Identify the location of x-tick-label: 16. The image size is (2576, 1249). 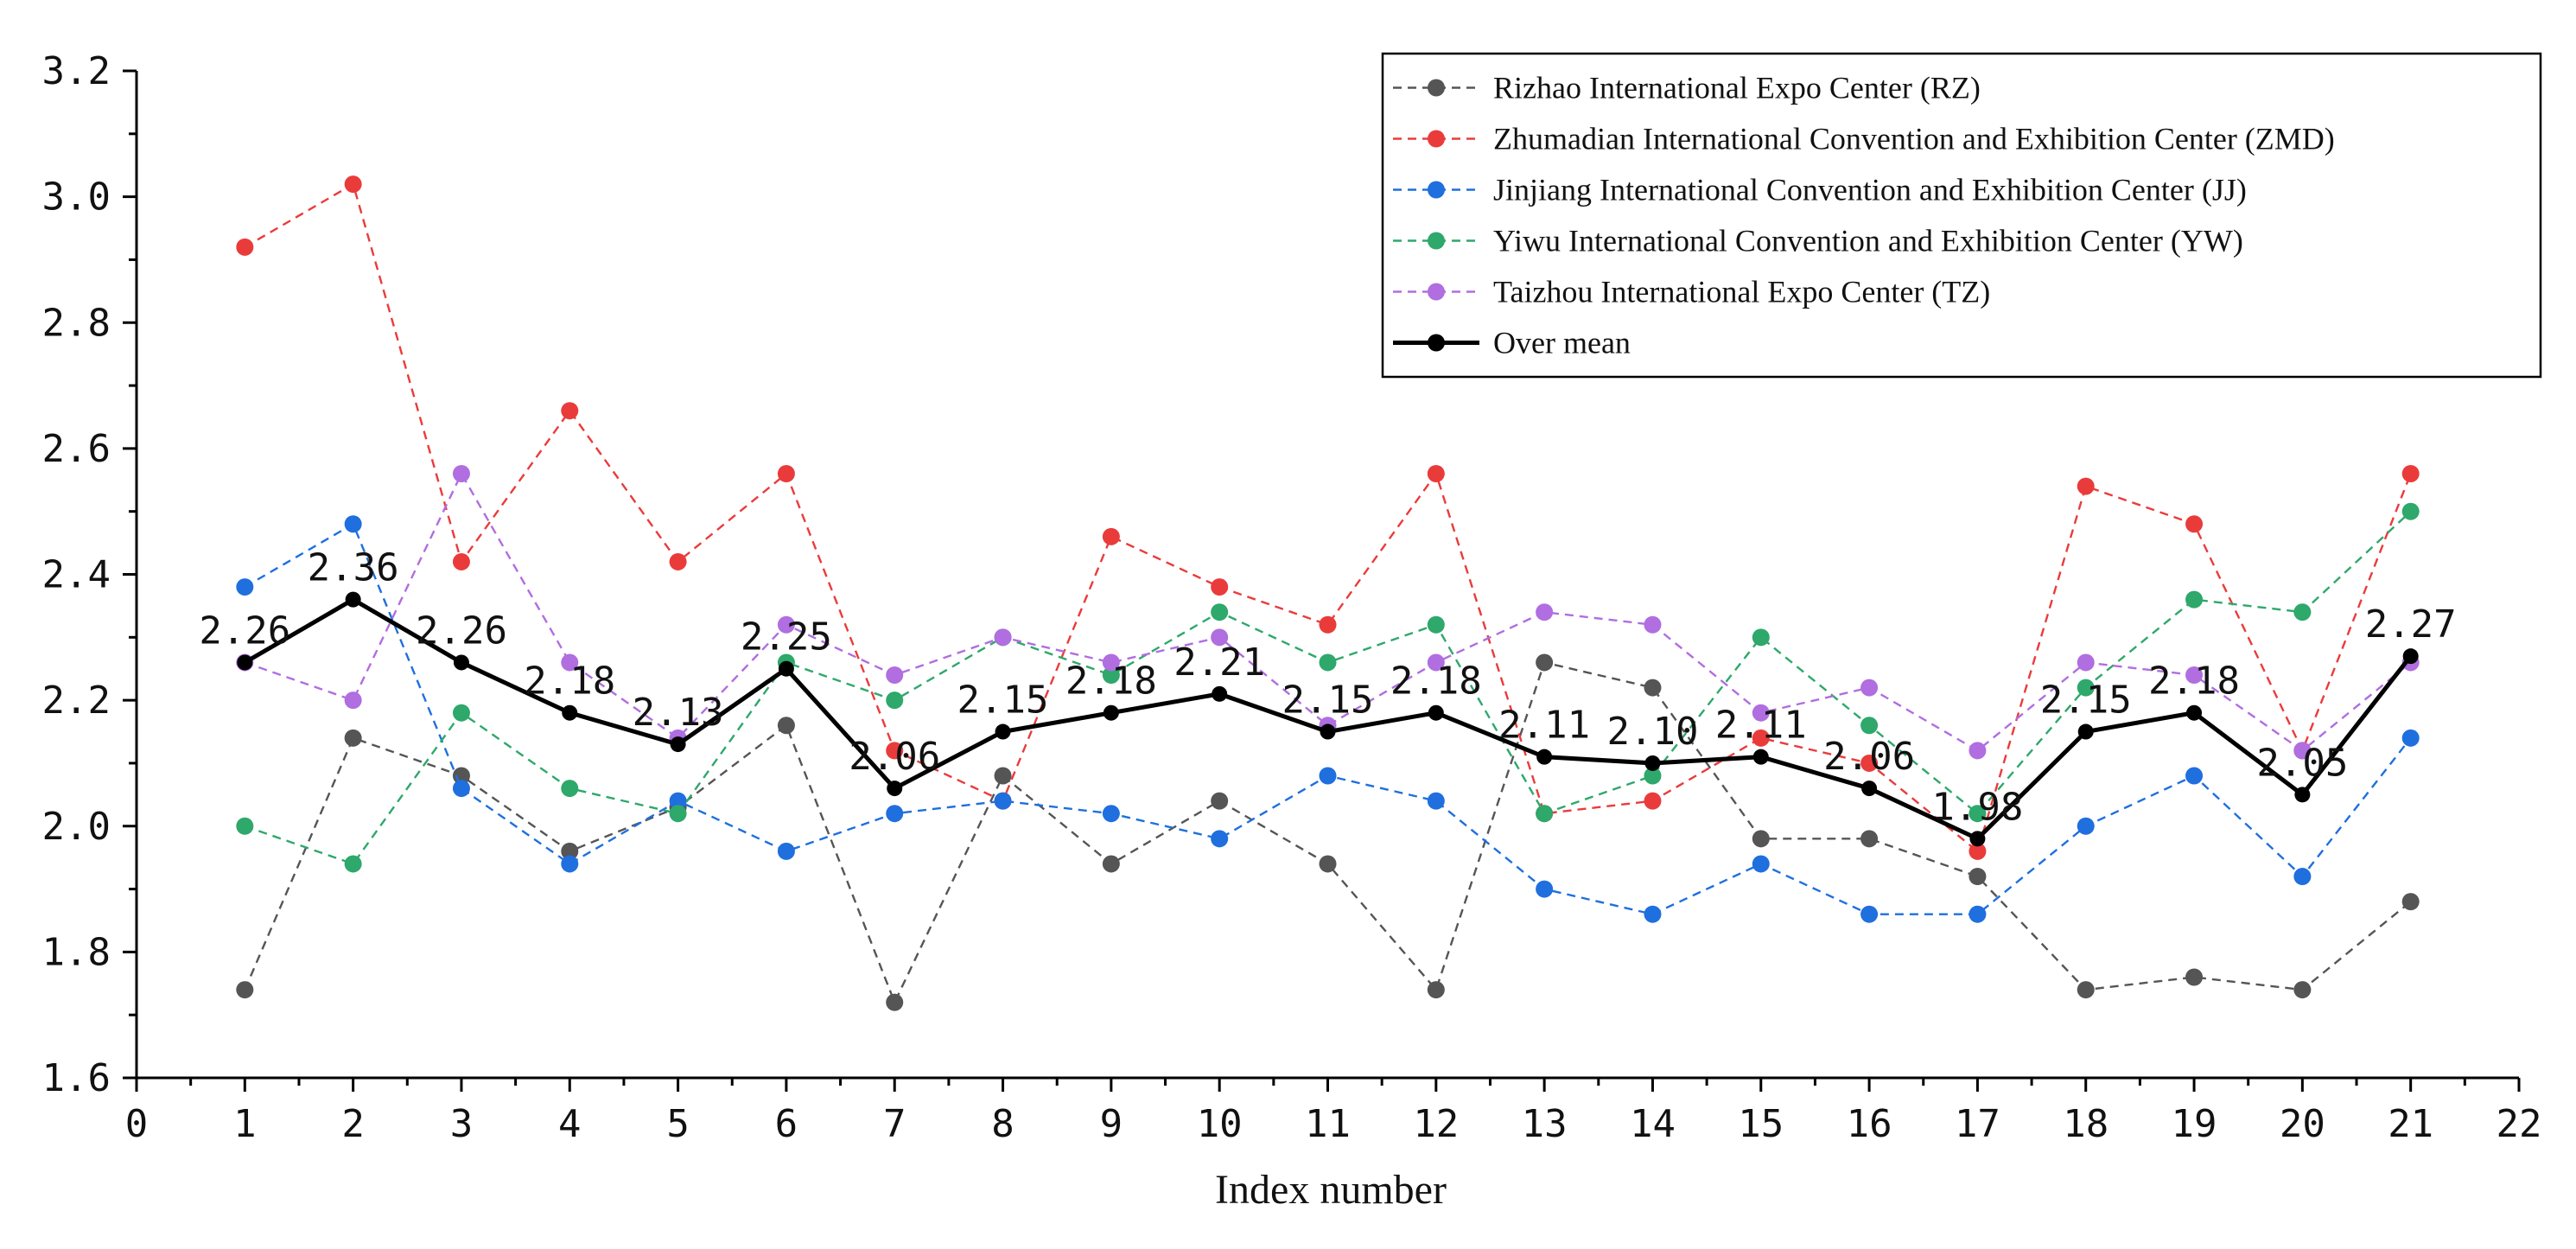
(1870, 1124).